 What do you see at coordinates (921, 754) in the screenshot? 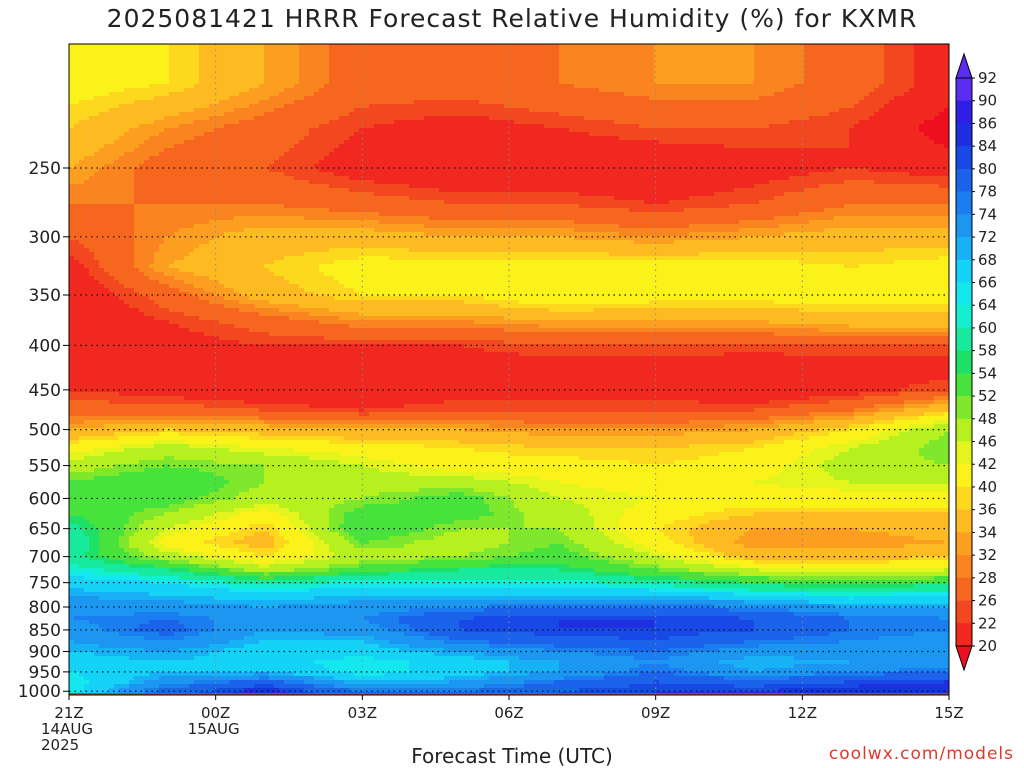
I see `credit-link: coolwx.com/models` at bounding box center [921, 754].